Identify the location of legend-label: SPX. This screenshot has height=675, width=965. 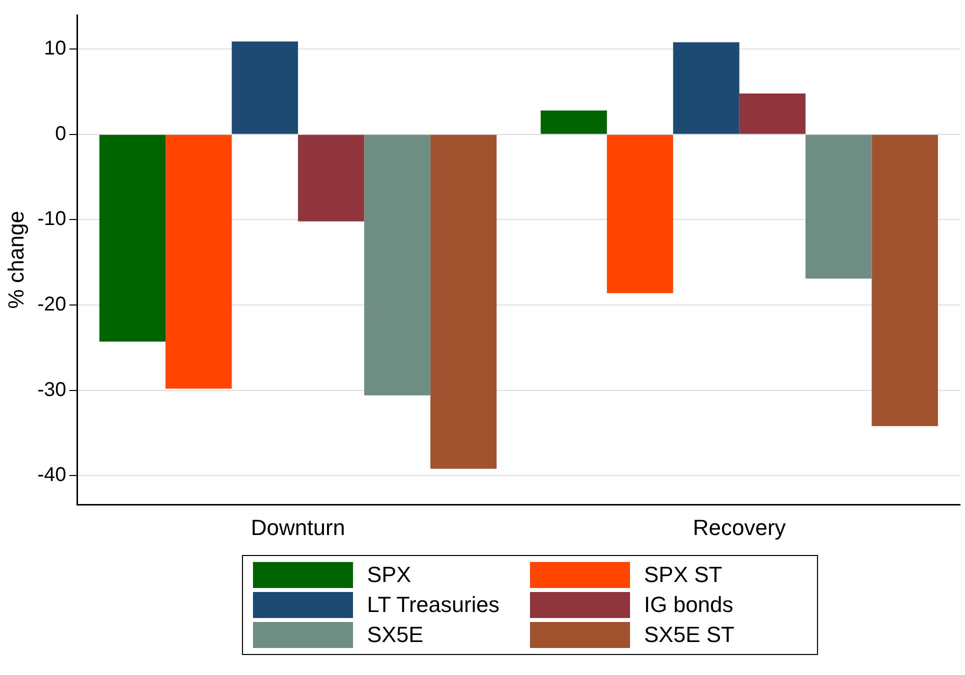
(389, 575).